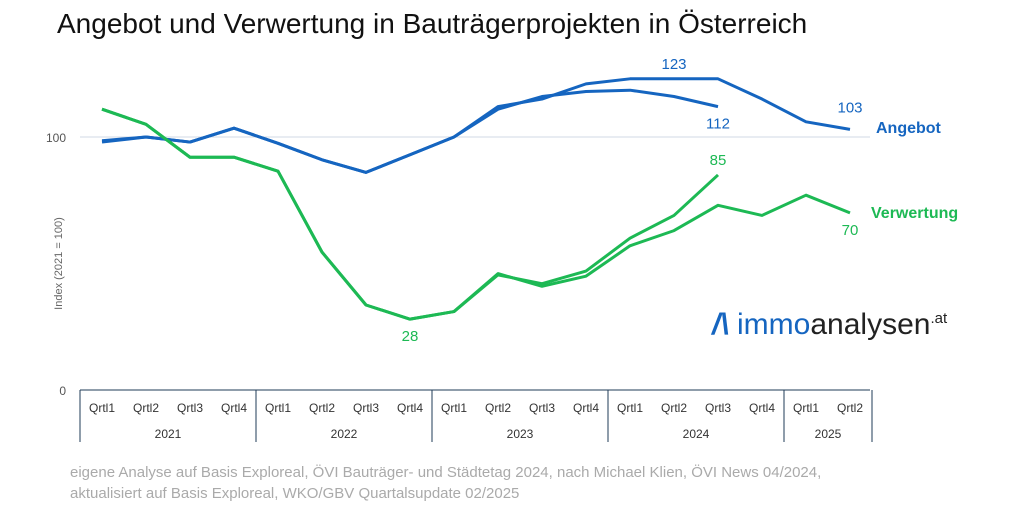 Image resolution: width=1017 pixels, height=511 pixels. What do you see at coordinates (59, 263) in the screenshot?
I see `y-axis-label: Index (2021 = 100)` at bounding box center [59, 263].